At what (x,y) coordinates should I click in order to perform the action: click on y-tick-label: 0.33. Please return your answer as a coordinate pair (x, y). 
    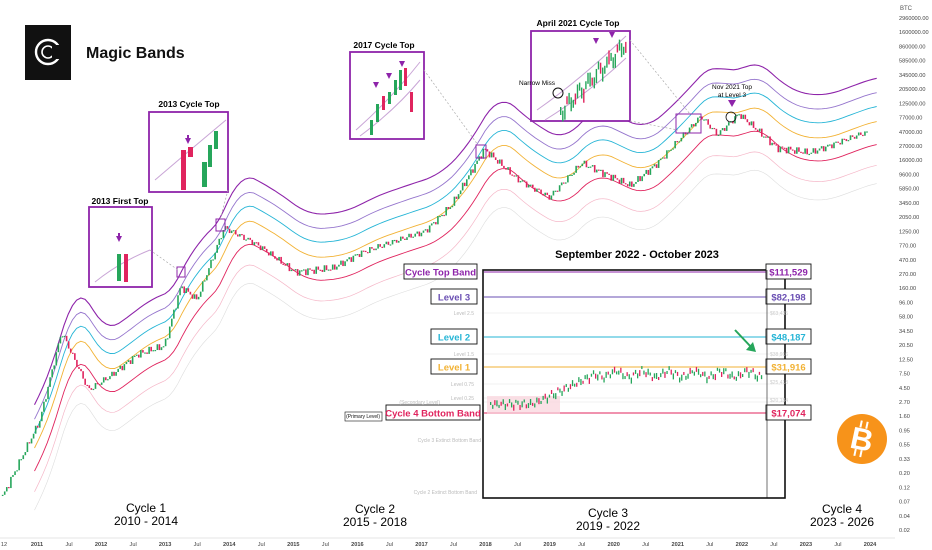
    Looking at the image, I should click on (904, 460).